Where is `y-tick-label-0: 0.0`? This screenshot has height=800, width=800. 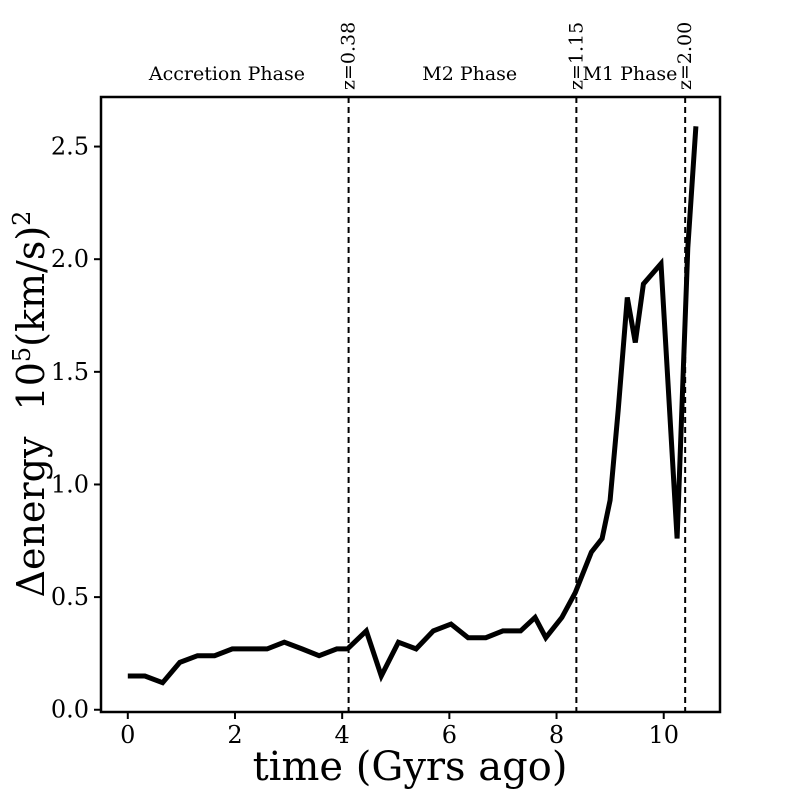 y-tick-label-0: 0.0 is located at coordinates (70, 710).